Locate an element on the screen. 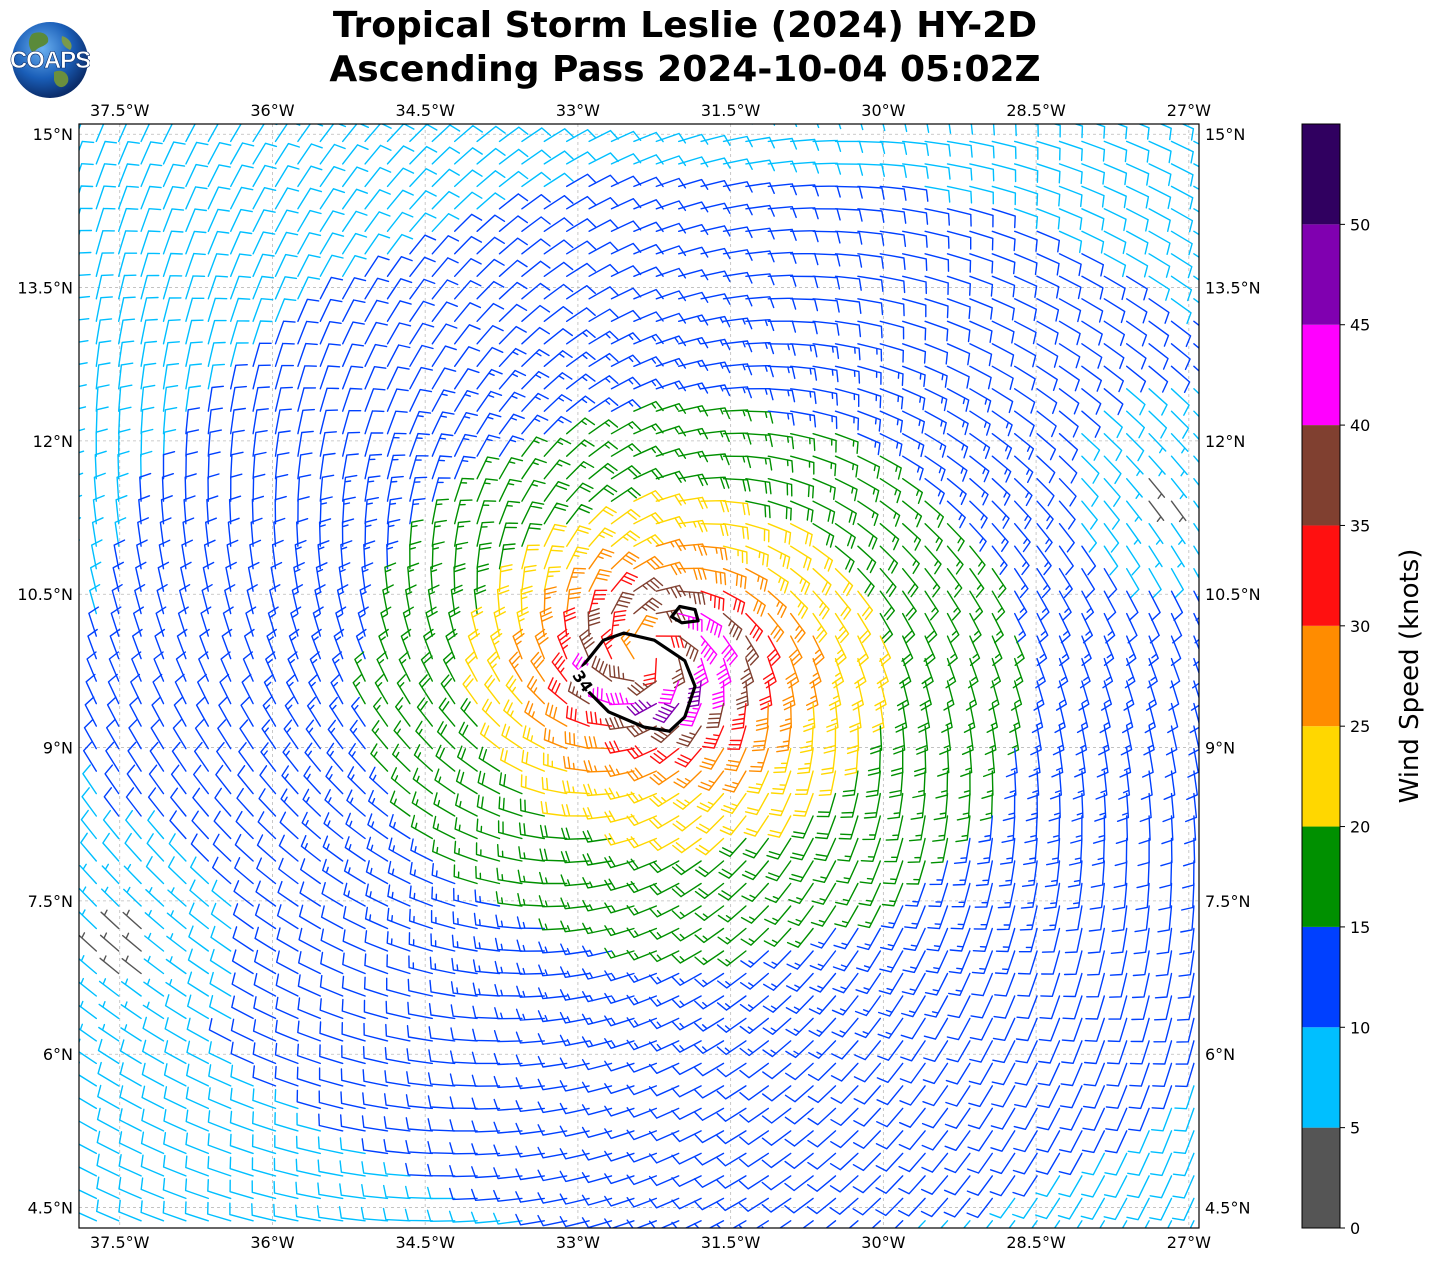 This screenshot has width=1439, height=1264. lat-tick-label-left: 7.5°N is located at coordinates (50, 901).